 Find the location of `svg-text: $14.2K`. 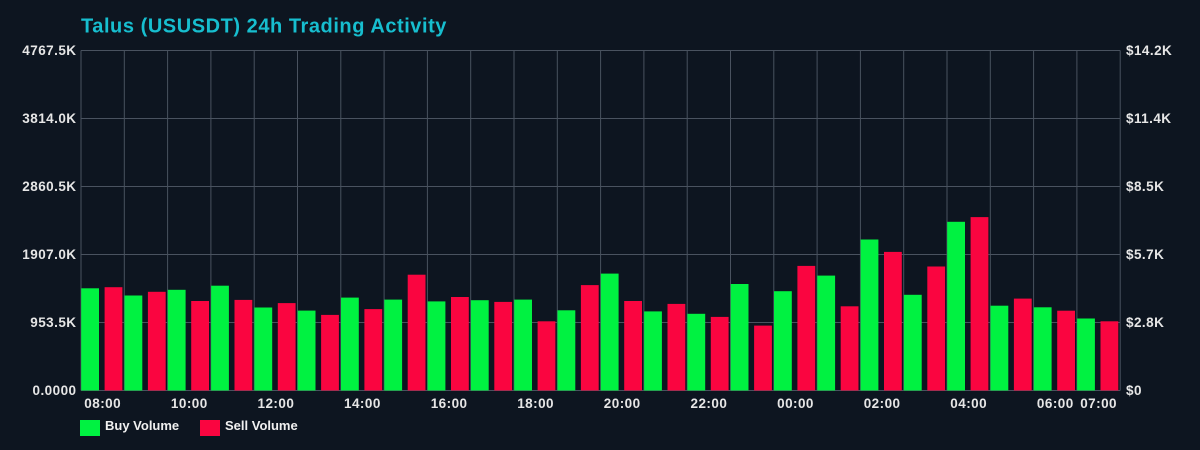

svg-text: $14.2K is located at coordinates (1149, 50).